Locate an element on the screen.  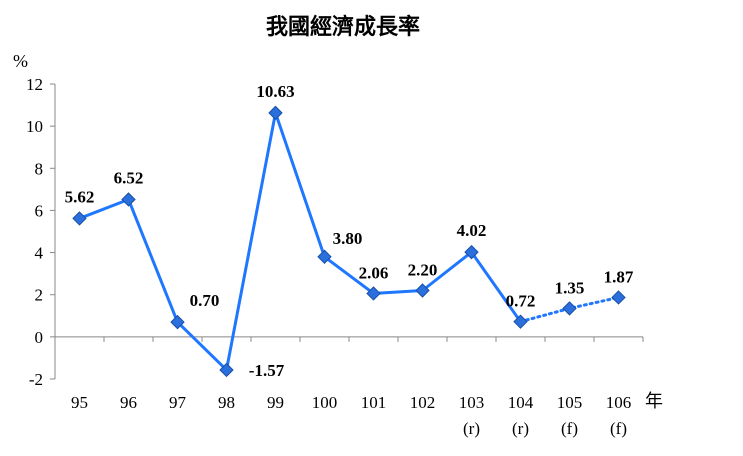
y-tick-label: 0 is located at coordinates (39, 337).